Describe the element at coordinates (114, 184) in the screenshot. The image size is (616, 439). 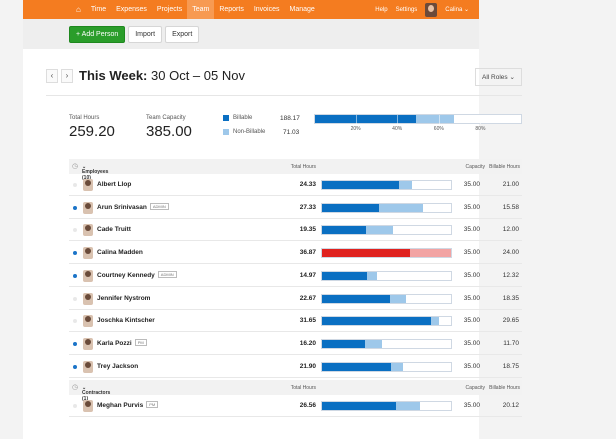
I see `person-name: Albert Llop` at that location.